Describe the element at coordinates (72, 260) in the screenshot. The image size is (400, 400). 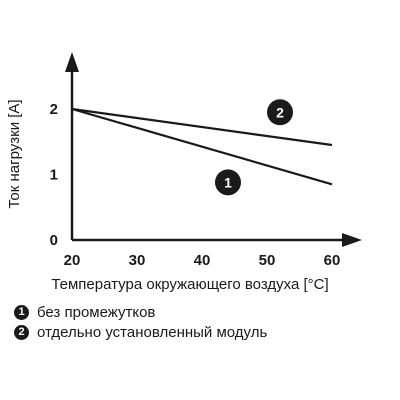
I see `x-tick-label: 20` at that location.